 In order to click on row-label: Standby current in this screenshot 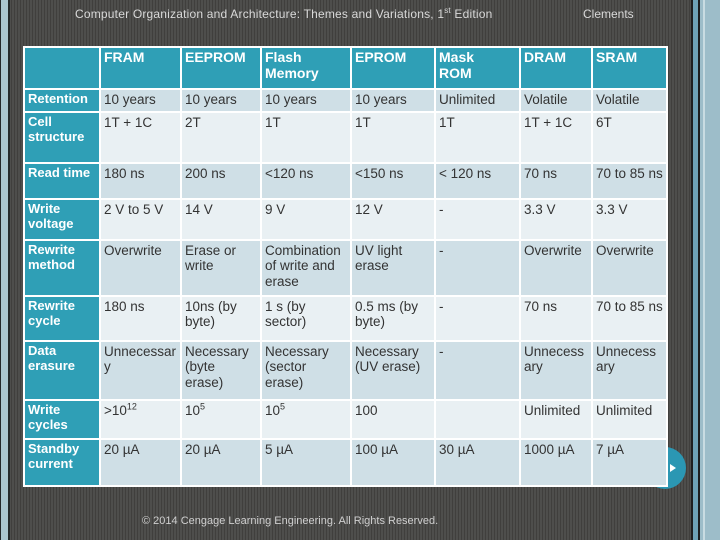, I will do `click(62, 462)`.